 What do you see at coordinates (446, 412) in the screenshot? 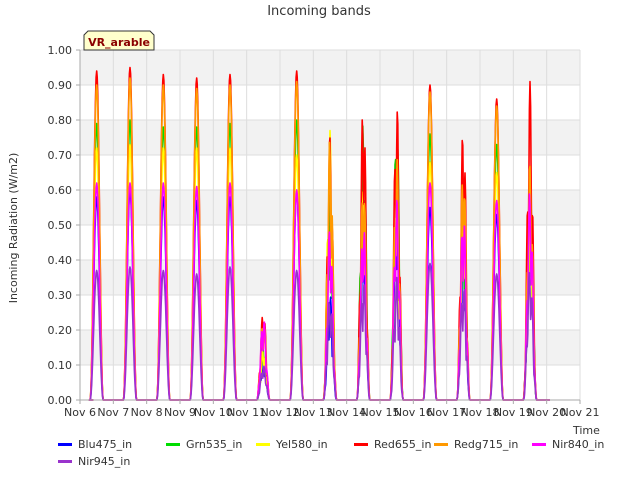
I see `x-tick-label: Nov 17` at bounding box center [446, 412].